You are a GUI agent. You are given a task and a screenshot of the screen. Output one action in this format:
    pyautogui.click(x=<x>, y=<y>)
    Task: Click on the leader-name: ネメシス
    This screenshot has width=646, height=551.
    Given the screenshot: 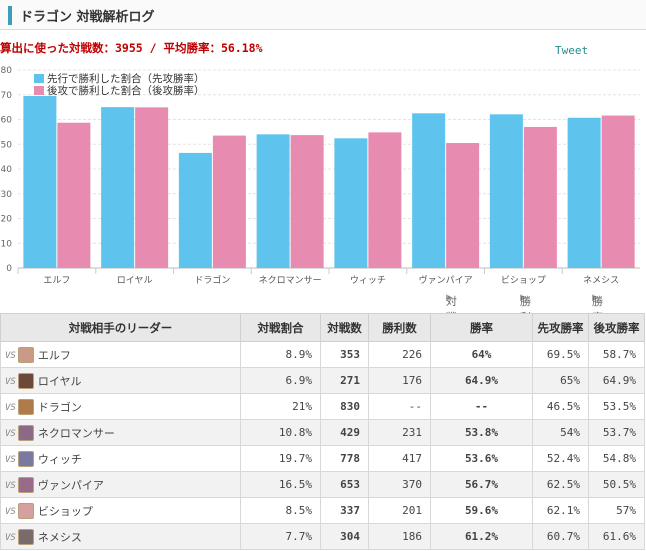 What is the action you would take?
    pyautogui.click(x=59, y=537)
    